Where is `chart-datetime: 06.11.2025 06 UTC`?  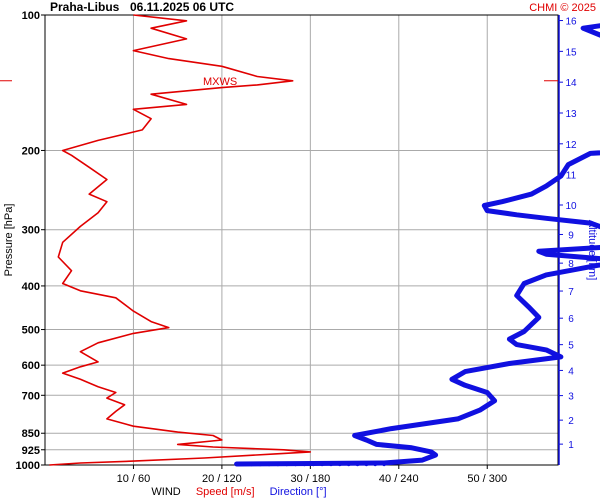
chart-datetime: 06.11.2025 06 UTC is located at coordinates (182, 7).